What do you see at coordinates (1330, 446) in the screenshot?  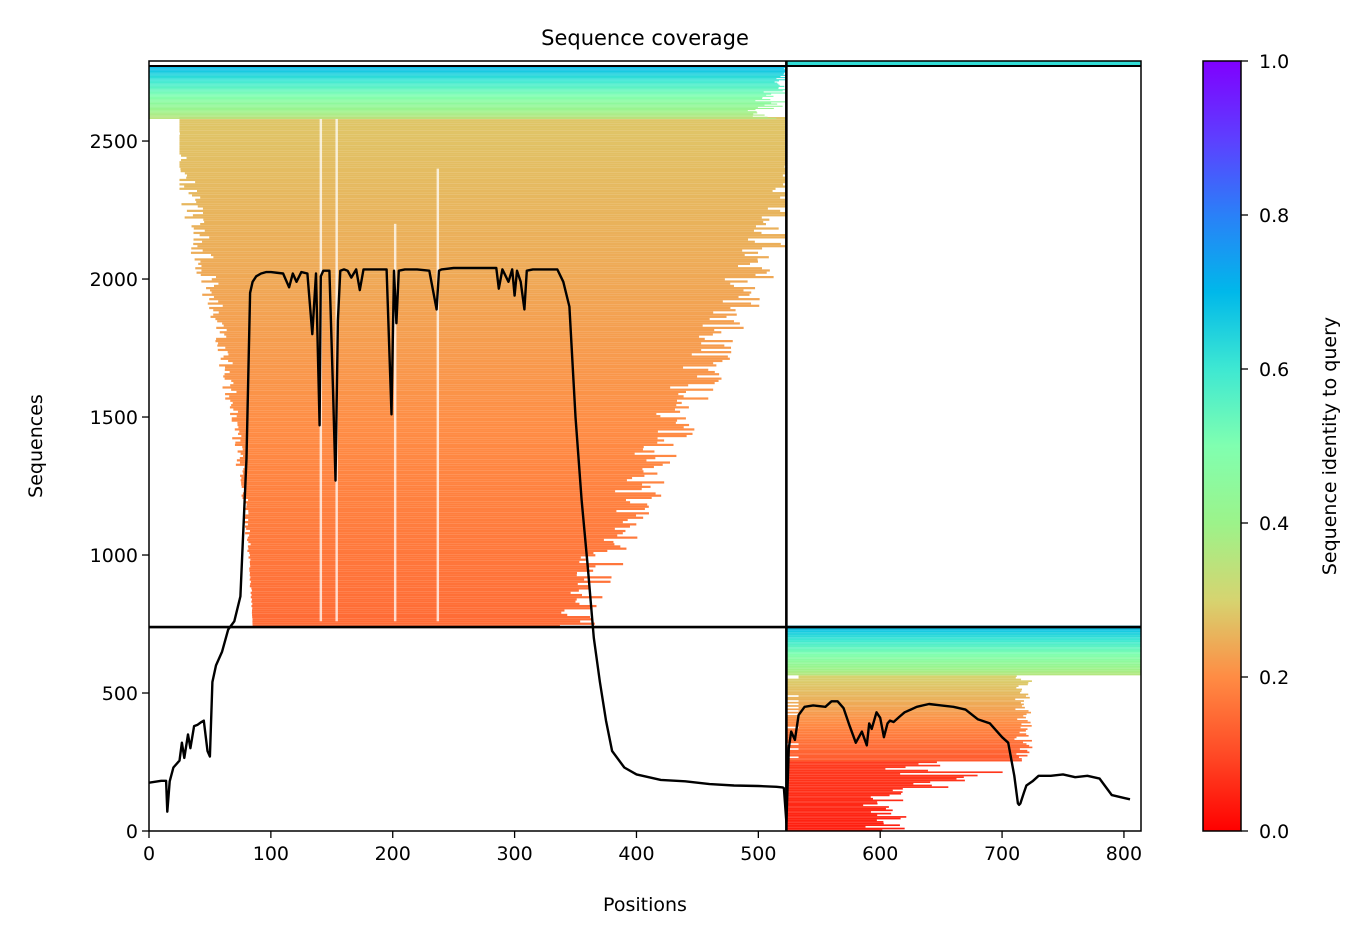 I see `colorbar-label: Sequence identity to query` at bounding box center [1330, 446].